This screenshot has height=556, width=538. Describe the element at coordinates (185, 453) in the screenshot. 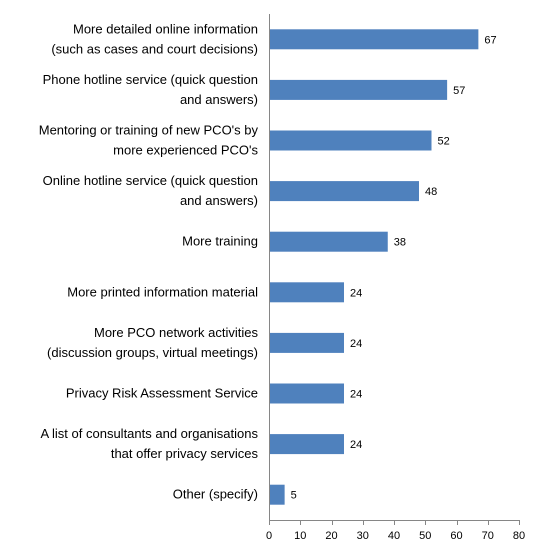

I see `category-label: that offer privacy services` at that location.